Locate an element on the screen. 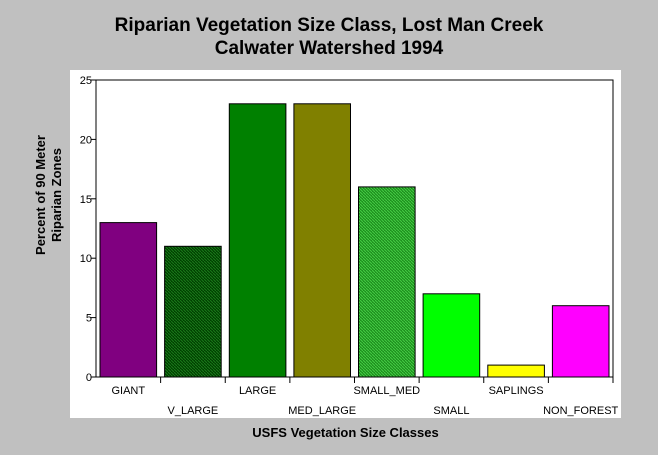 This screenshot has width=658, height=455. x-tick-label: LARGE is located at coordinates (257, 391).